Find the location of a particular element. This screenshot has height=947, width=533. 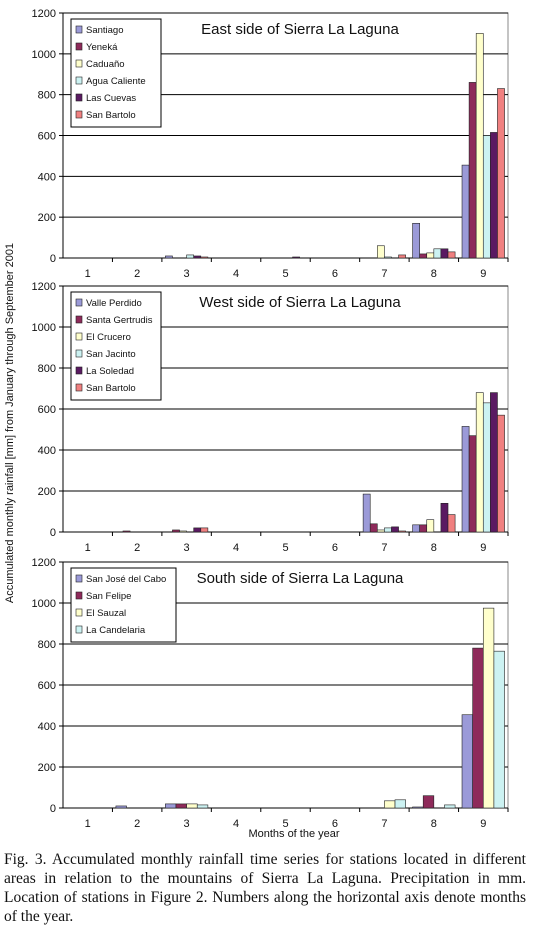

legend-label: Agua Caliente is located at coordinates (116, 81).